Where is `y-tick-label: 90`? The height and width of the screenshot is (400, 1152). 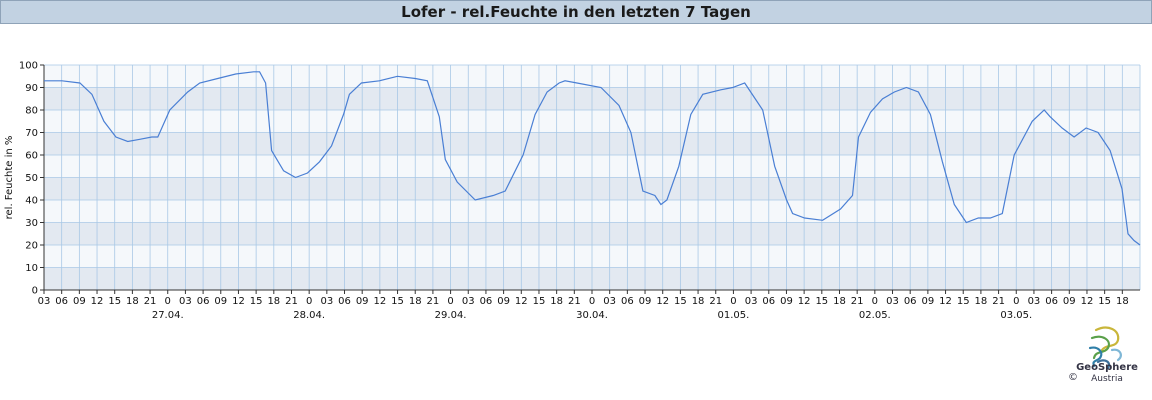 y-tick-label: 90 is located at coordinates (31, 88).